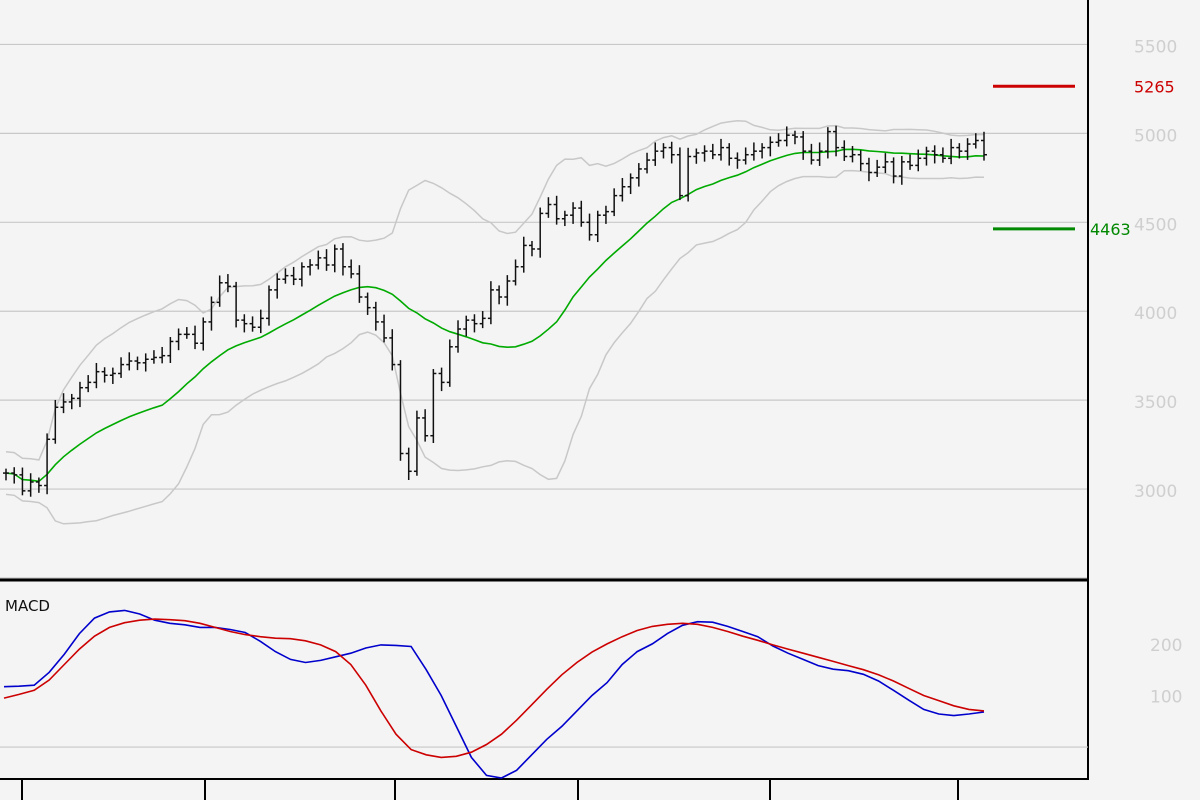 The height and width of the screenshot is (800, 1200). Describe the element at coordinates (1155, 47) in the screenshot. I see `price-y-tick-label: 5500` at that location.